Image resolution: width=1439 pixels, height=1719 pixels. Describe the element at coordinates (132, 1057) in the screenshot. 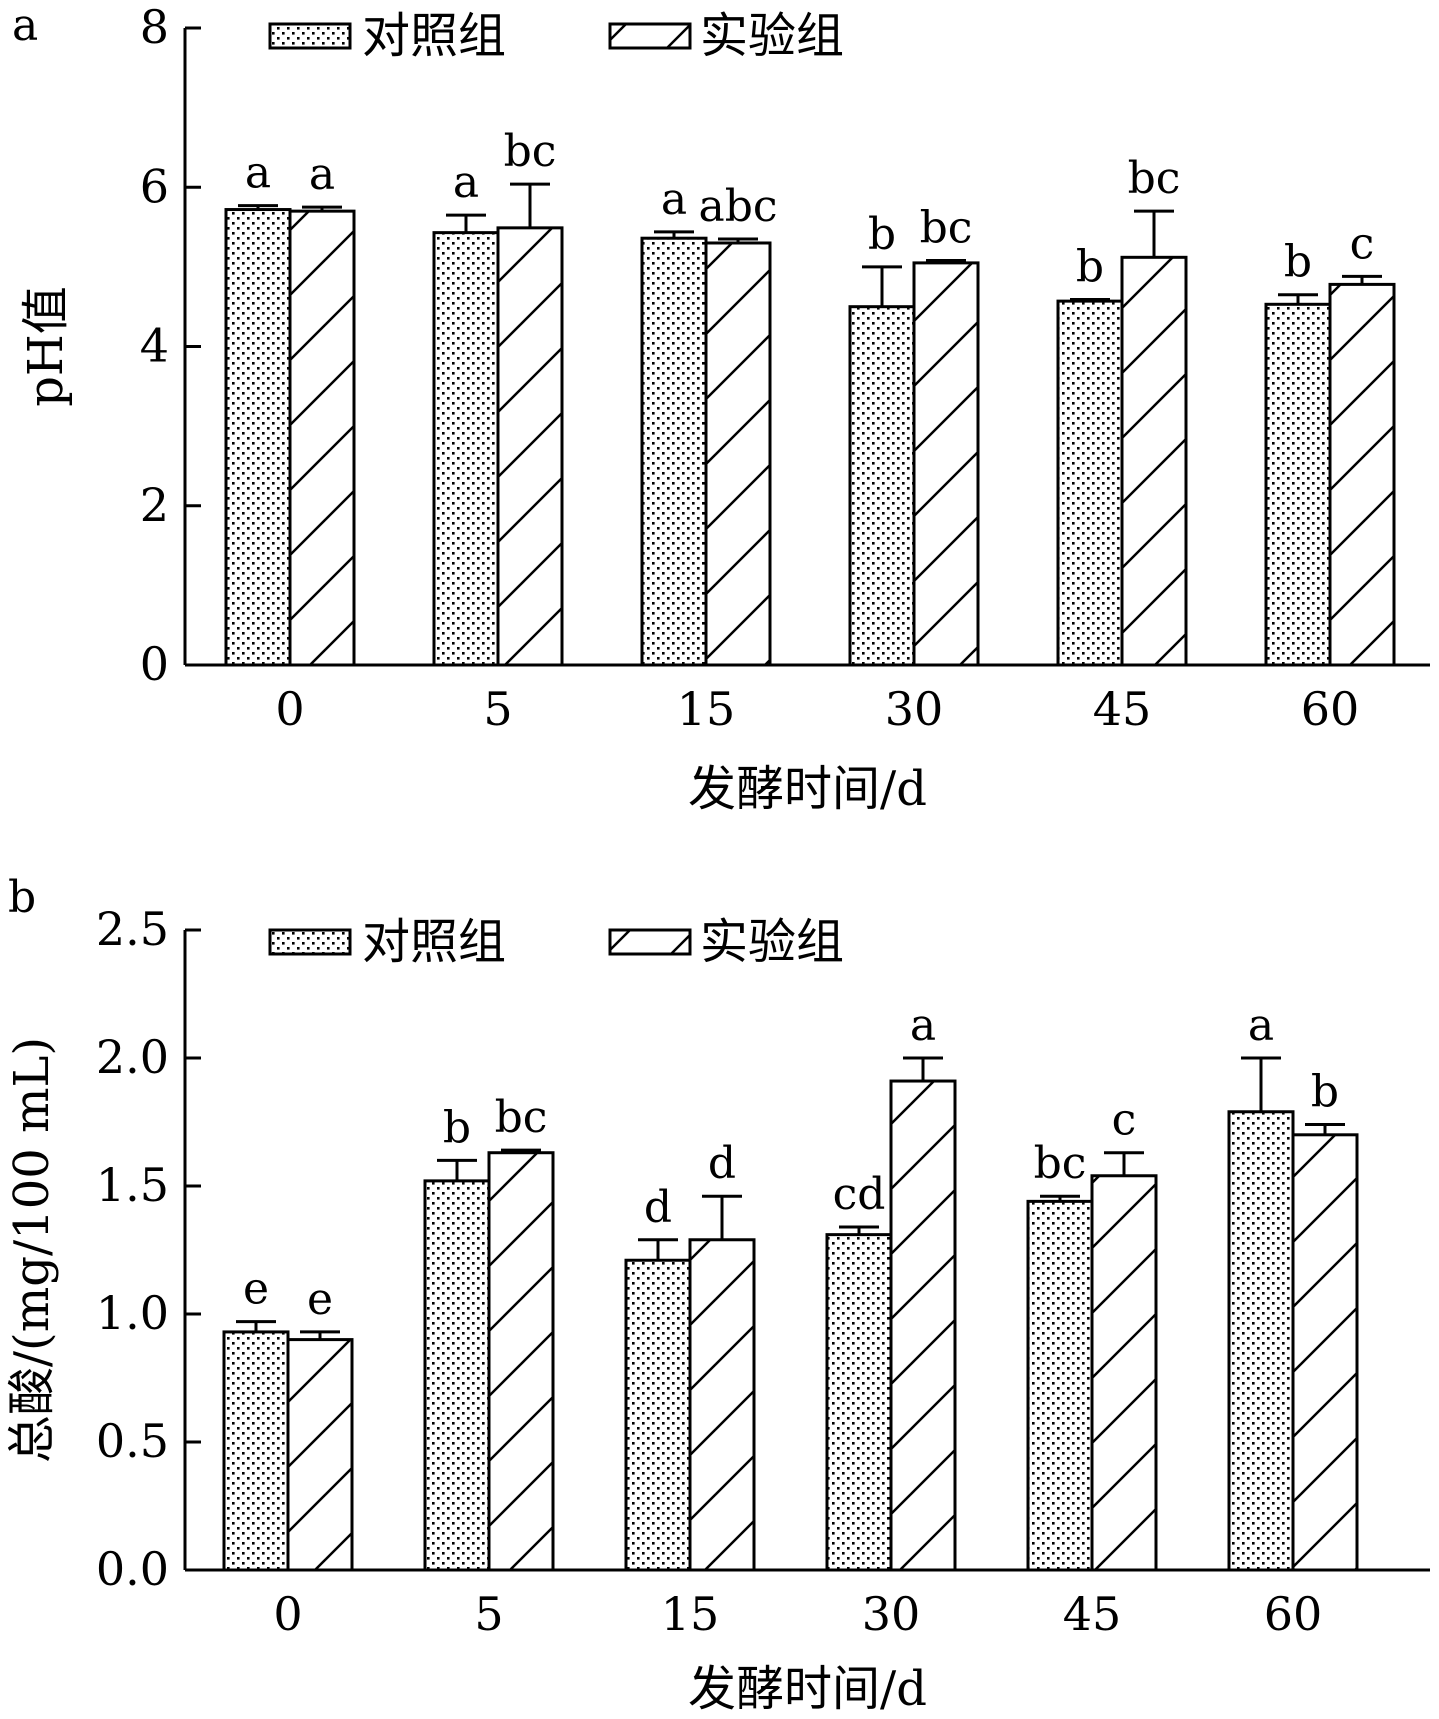

I see `y-tick-label: 2.0` at that location.